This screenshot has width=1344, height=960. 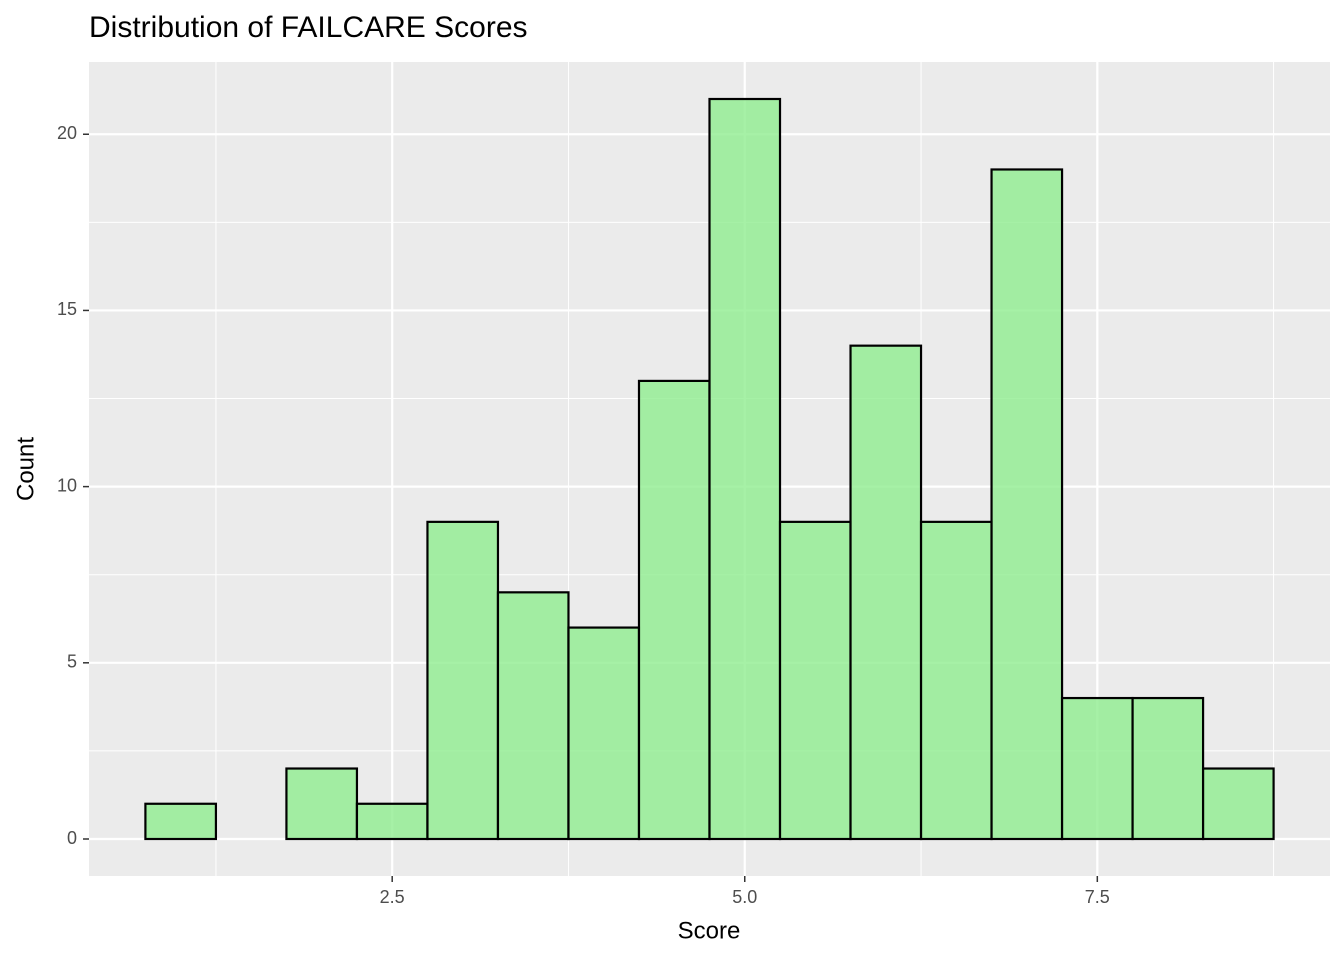 What do you see at coordinates (1097, 897) in the screenshot?
I see `x-tick-label: 7.5` at bounding box center [1097, 897].